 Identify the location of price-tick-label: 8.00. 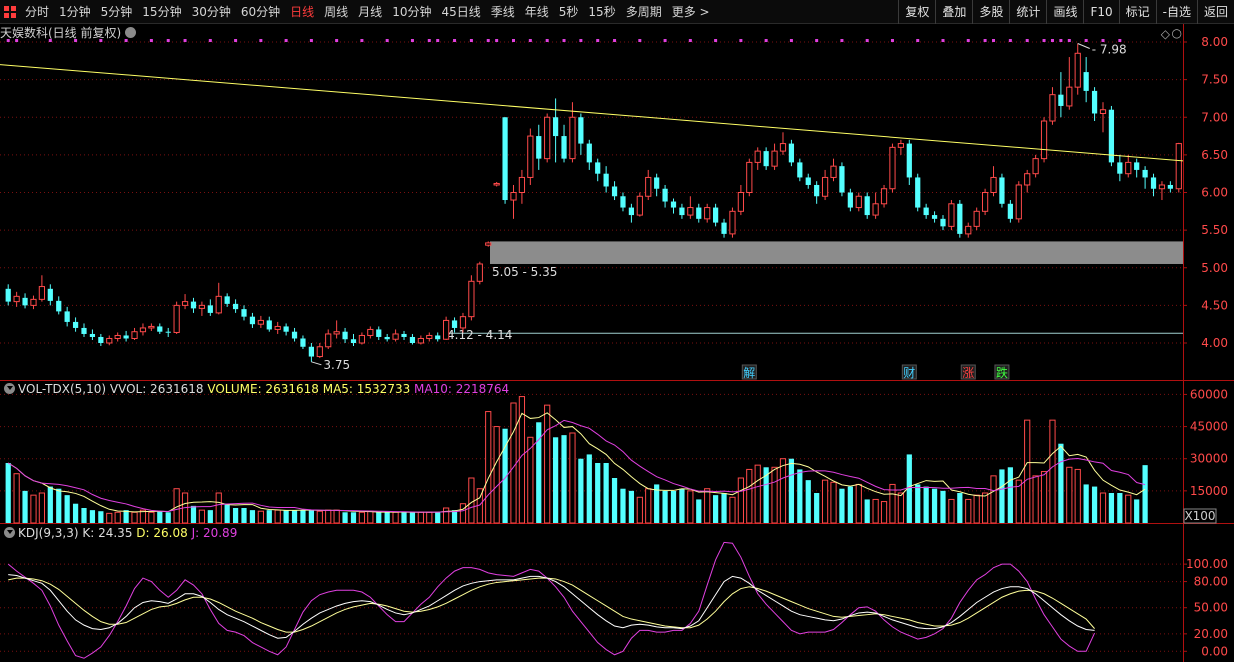
(1214, 42).